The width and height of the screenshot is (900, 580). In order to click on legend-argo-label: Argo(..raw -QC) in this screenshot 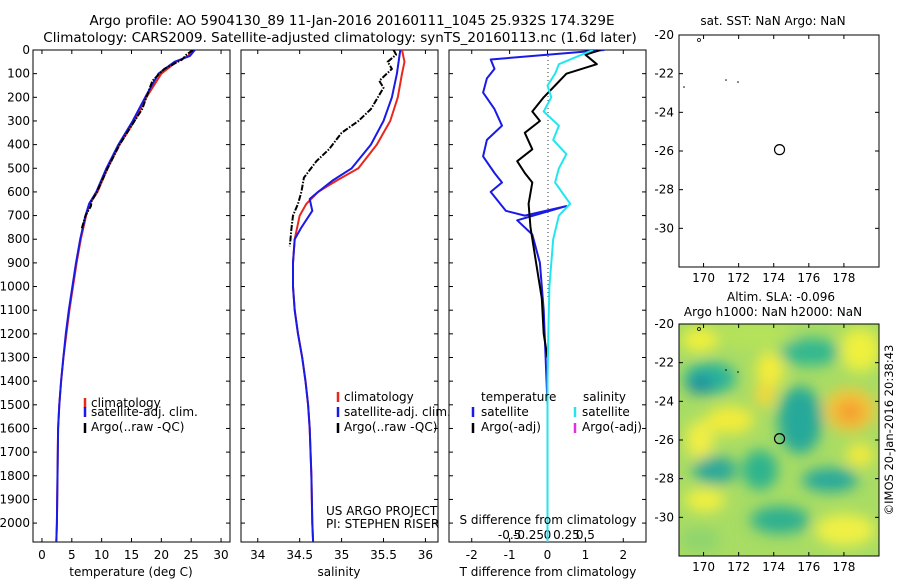, I will do `click(390, 427)`.